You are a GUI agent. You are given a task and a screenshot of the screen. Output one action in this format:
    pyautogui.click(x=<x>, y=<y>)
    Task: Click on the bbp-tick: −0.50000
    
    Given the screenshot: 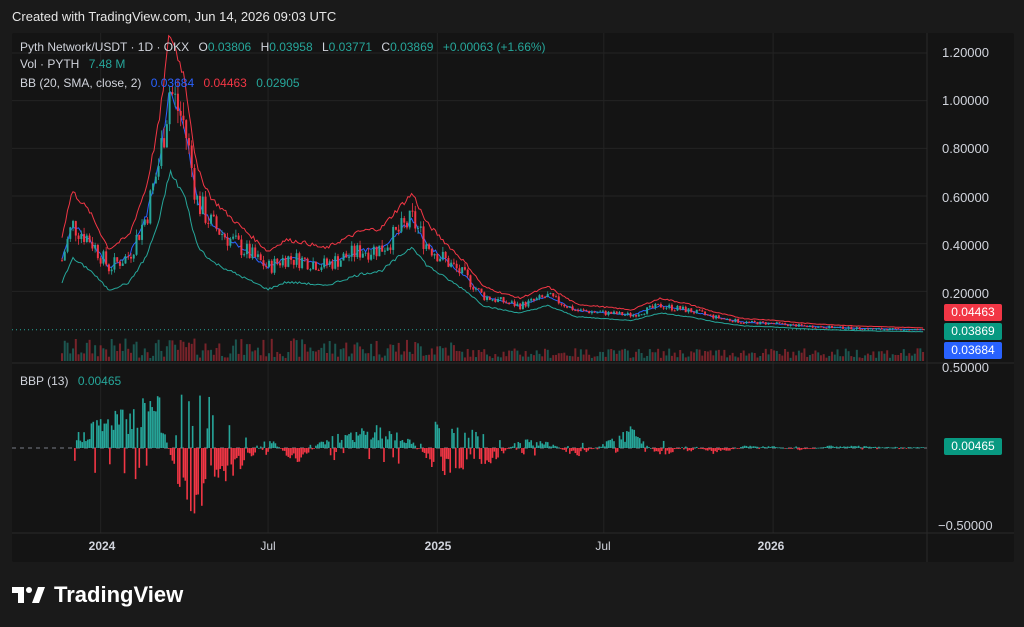 What is the action you would take?
    pyautogui.click(x=965, y=525)
    